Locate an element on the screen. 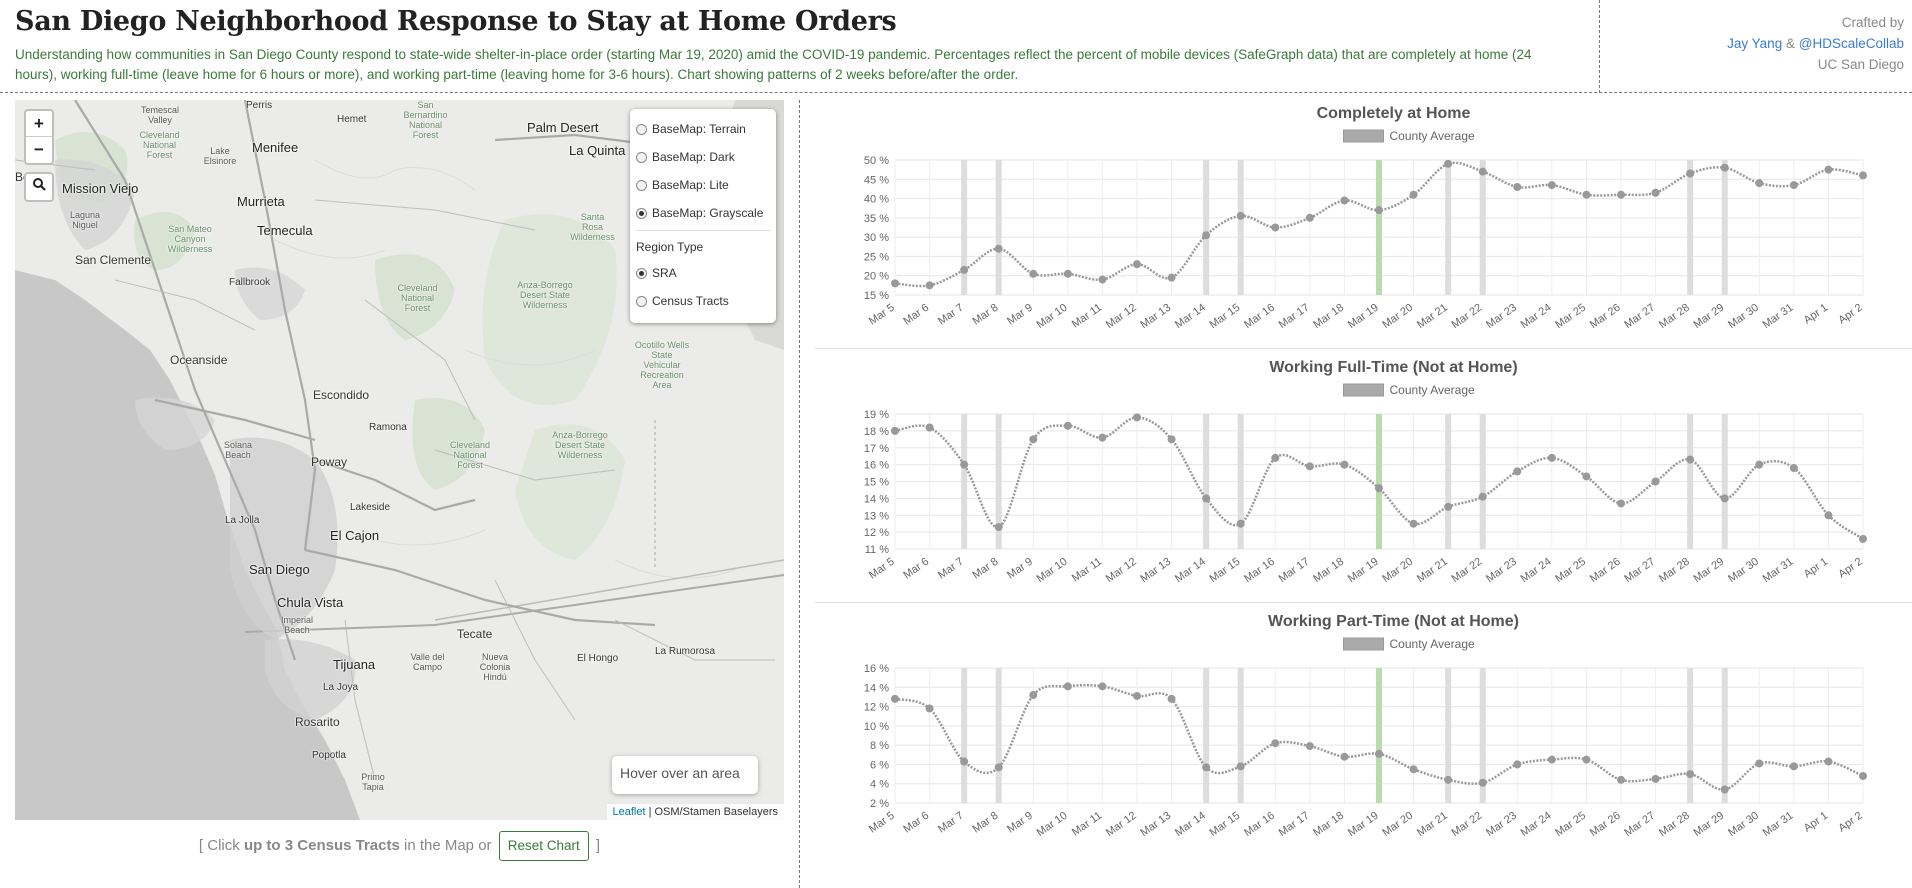  map-search-button is located at coordinates (39, 187).